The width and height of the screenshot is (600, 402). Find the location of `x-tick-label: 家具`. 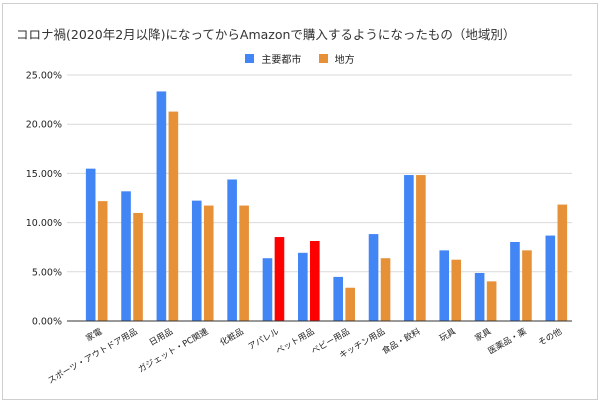

x-tick-label: 家具 is located at coordinates (483, 335).